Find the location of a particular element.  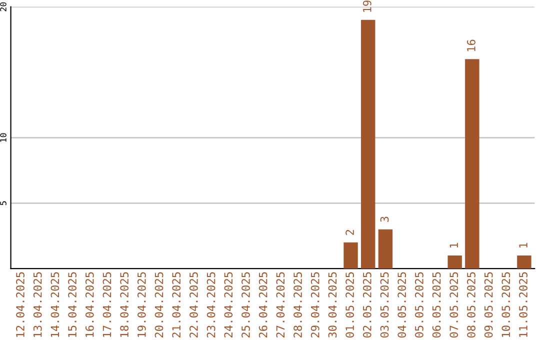

x-tick-label: 19.04.2025 is located at coordinates (141, 304).